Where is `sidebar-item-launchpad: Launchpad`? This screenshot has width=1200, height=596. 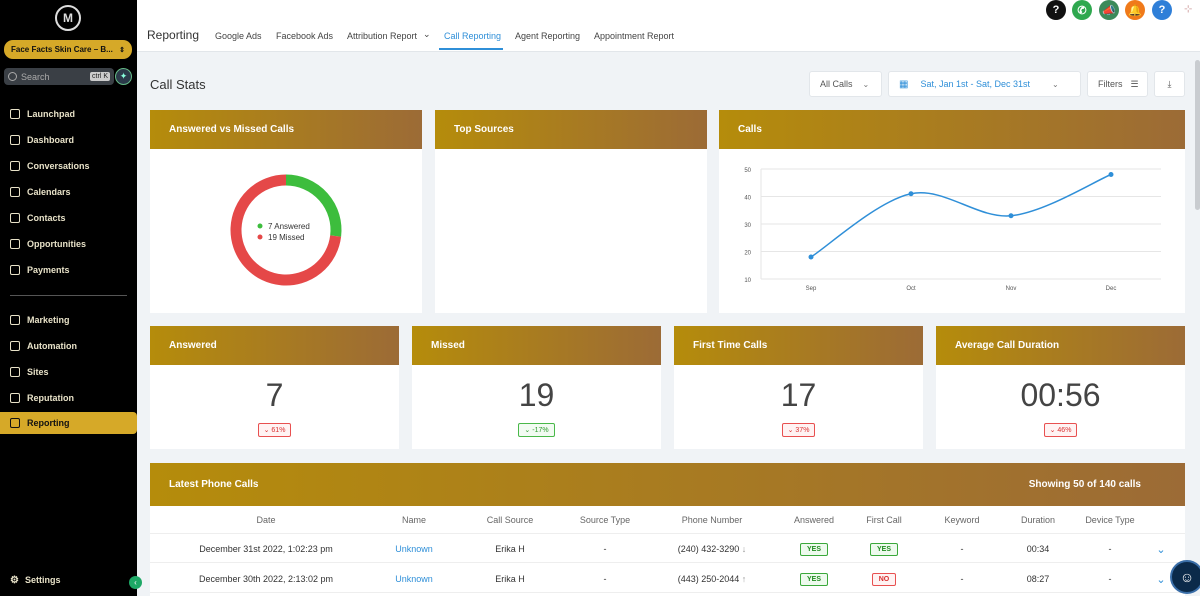
sidebar-item-launchpad: Launchpad is located at coordinates (68, 114).